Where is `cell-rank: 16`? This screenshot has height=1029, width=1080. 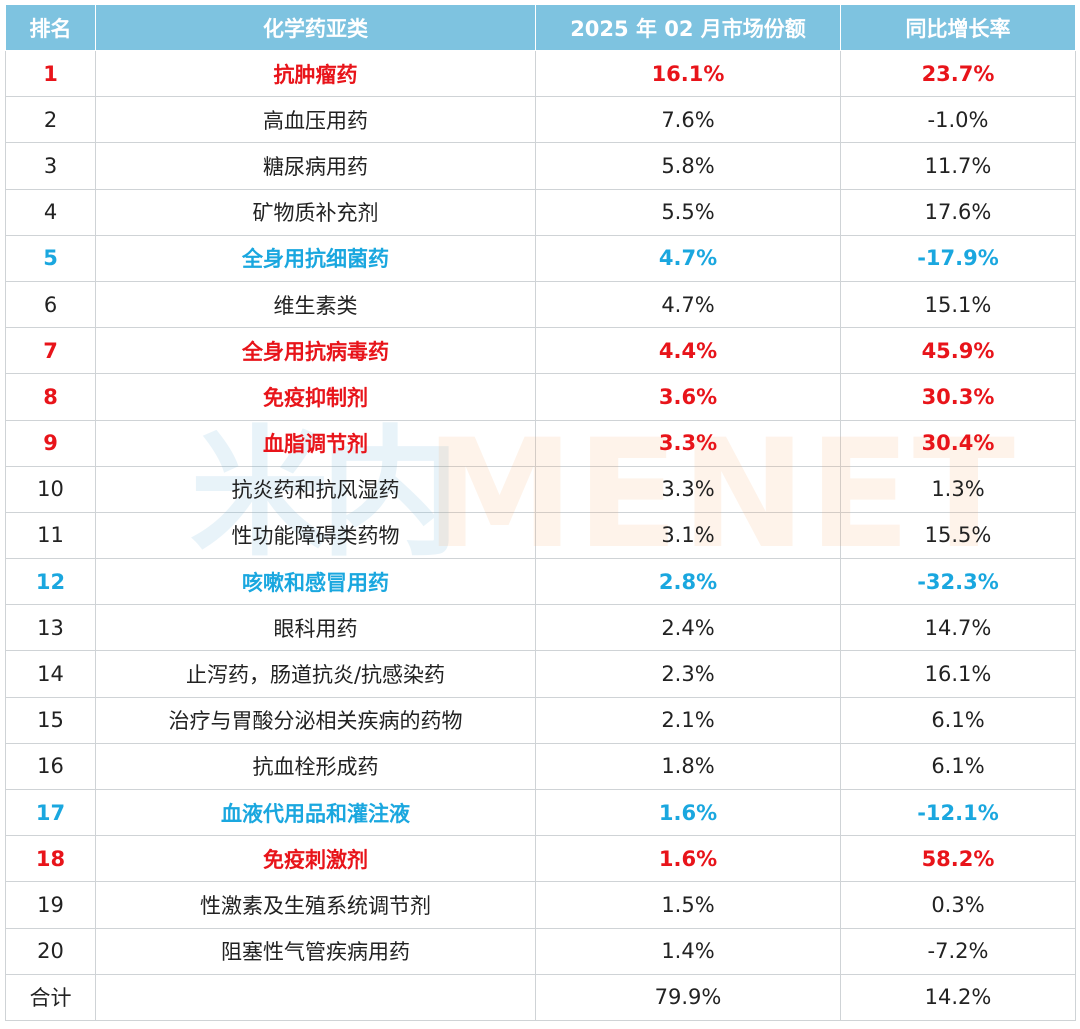 cell-rank: 16 is located at coordinates (50, 766).